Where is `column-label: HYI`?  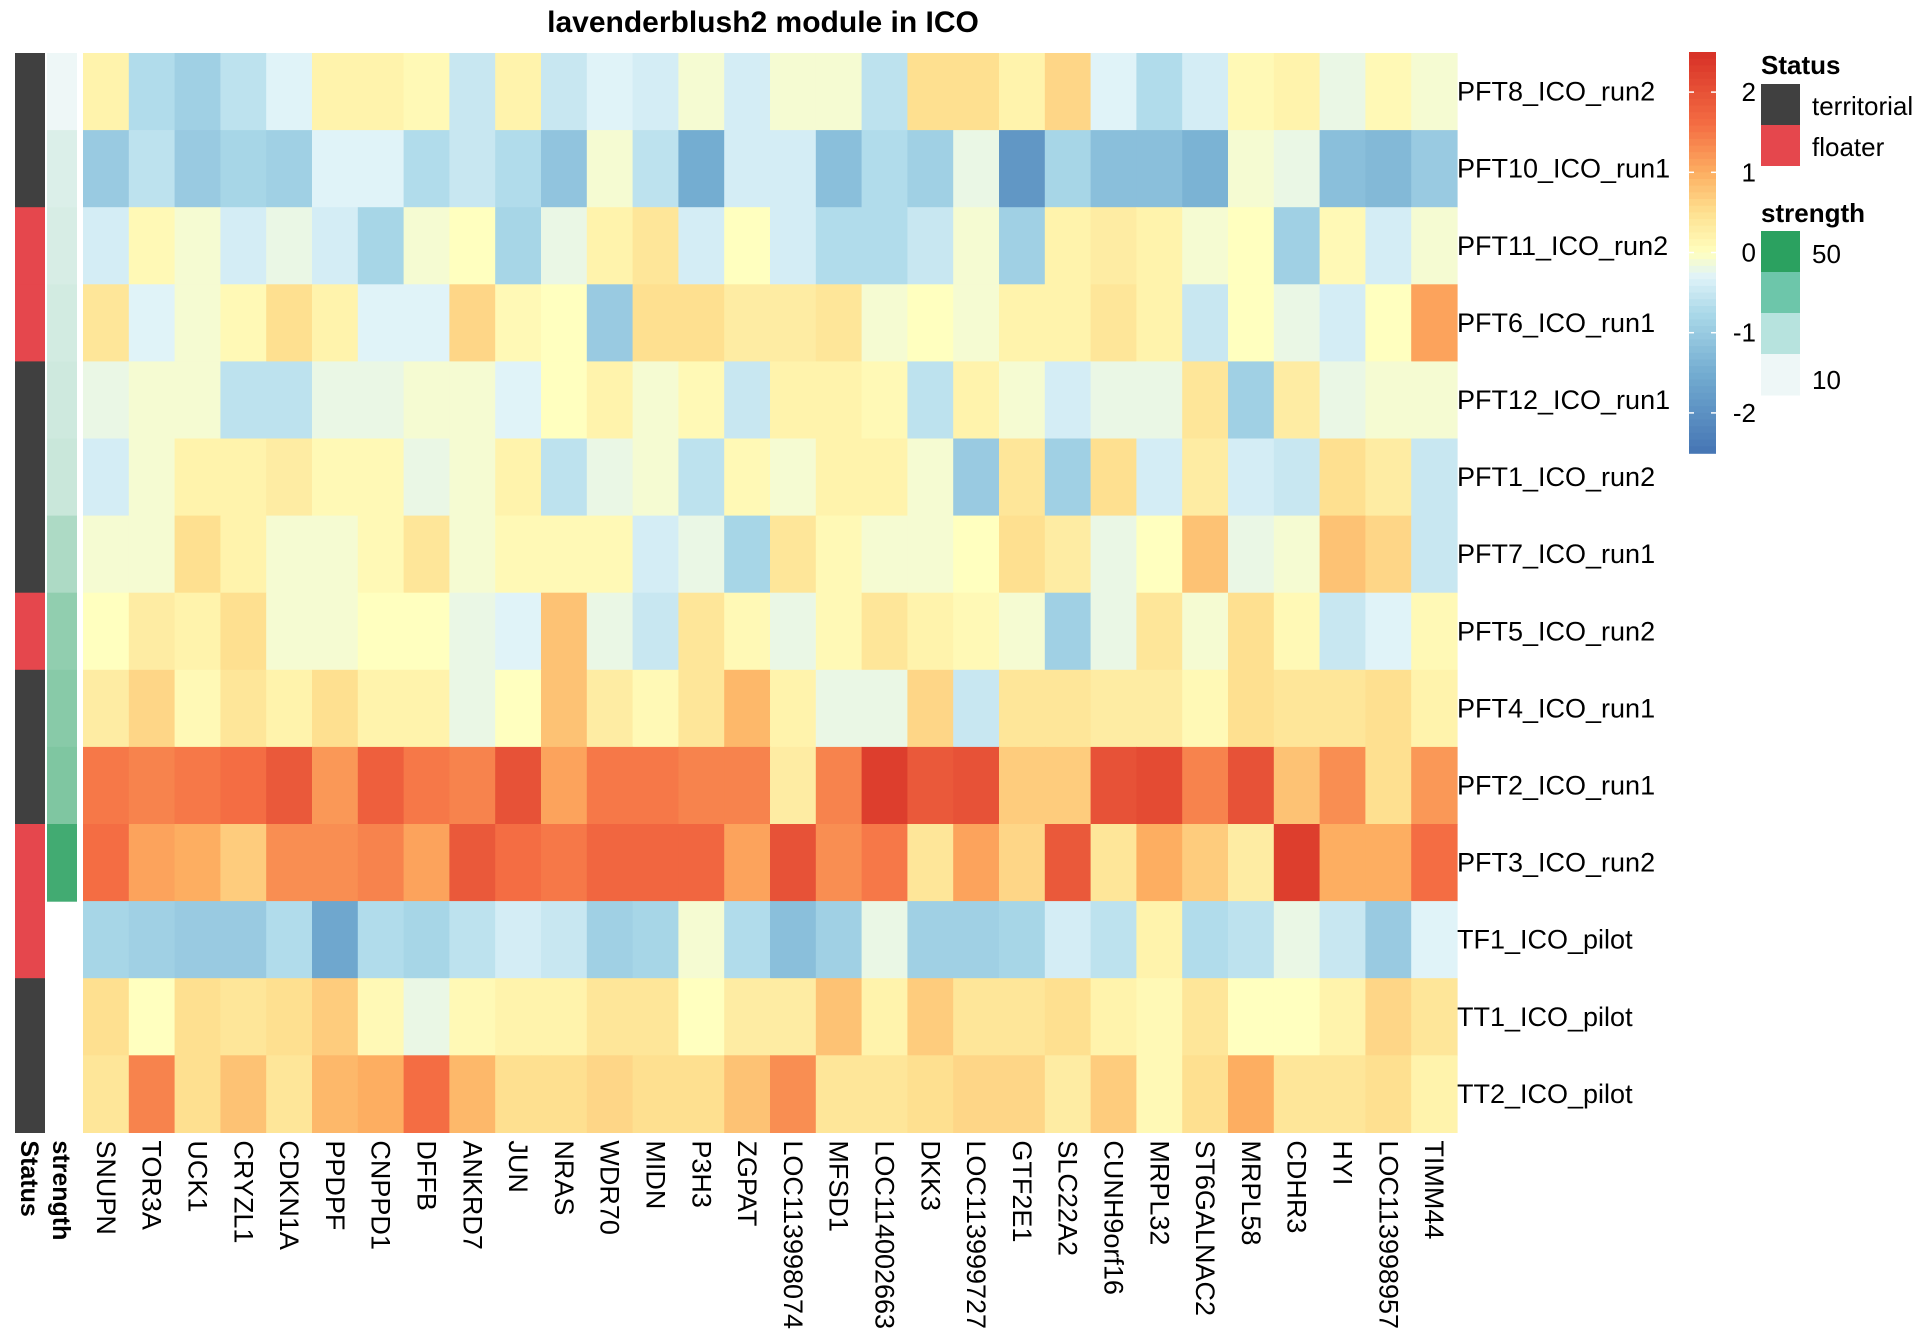 column-label: HYI is located at coordinates (1343, 1162).